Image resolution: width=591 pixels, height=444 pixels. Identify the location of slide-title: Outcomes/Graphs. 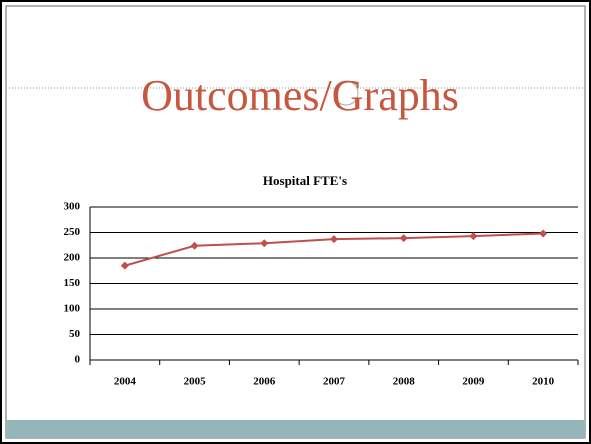
(300, 95).